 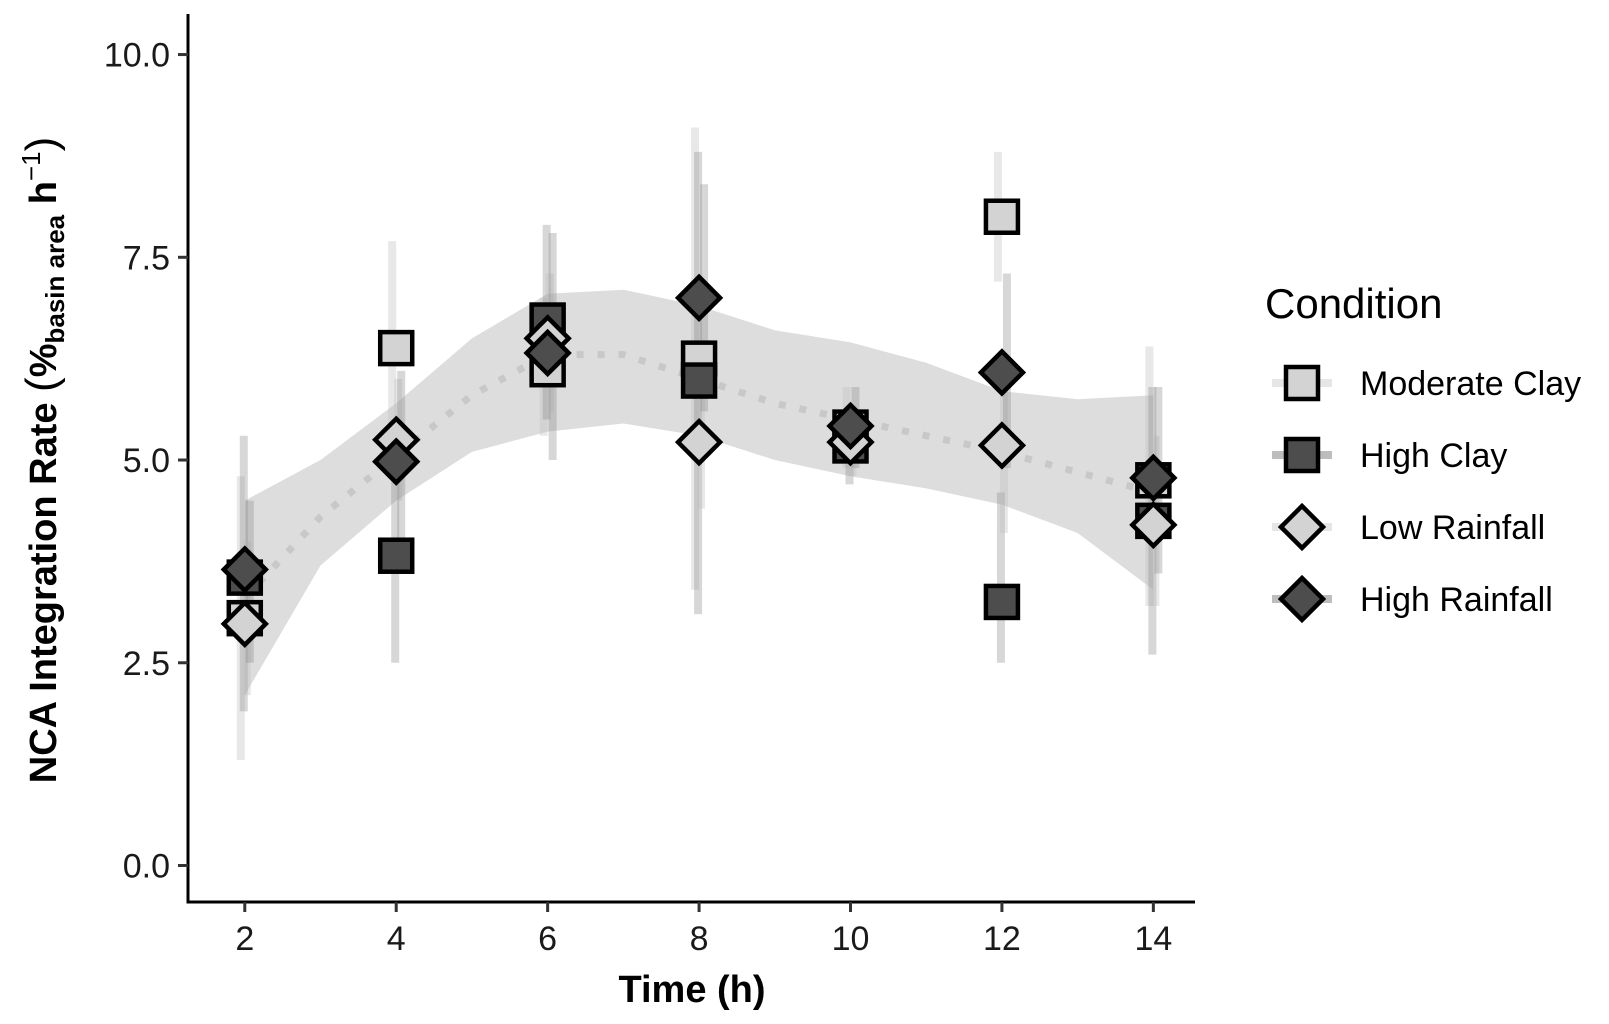 What do you see at coordinates (1153, 939) in the screenshot?
I see `x-tick-label: 14` at bounding box center [1153, 939].